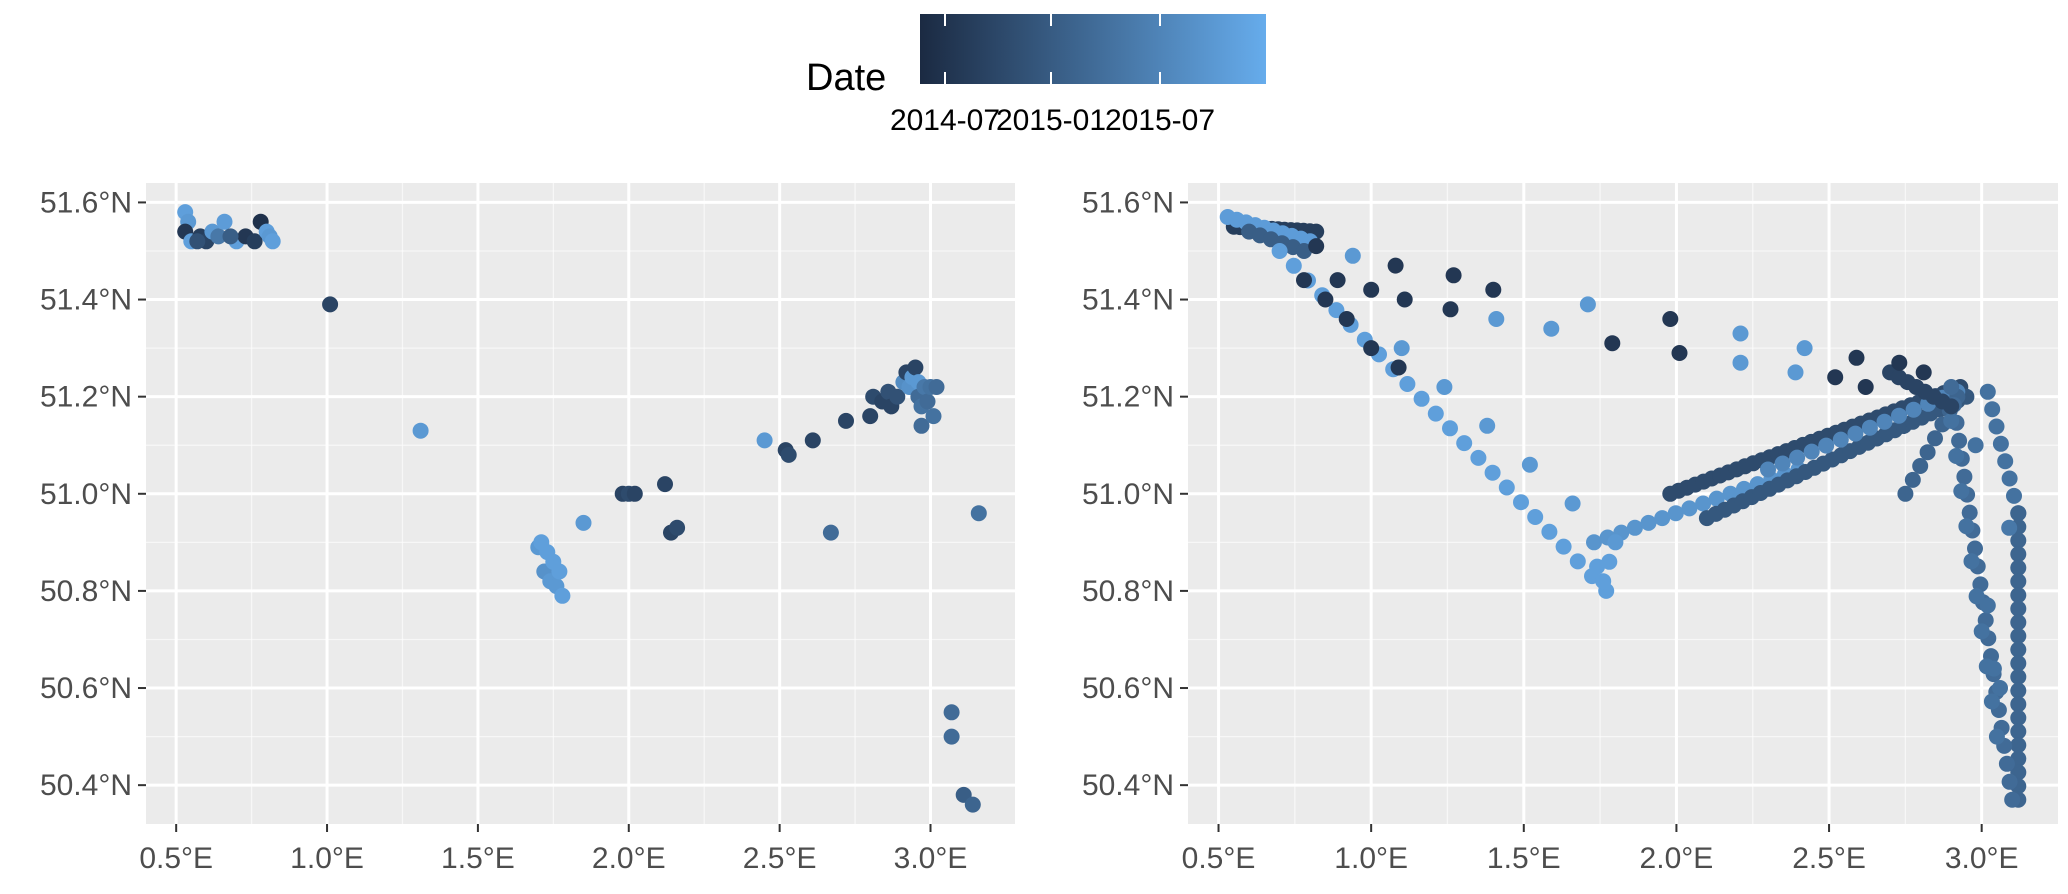 This screenshot has height=894, width=2068. What do you see at coordinates (846, 78) in the screenshot?
I see `legend-title: Date` at bounding box center [846, 78].